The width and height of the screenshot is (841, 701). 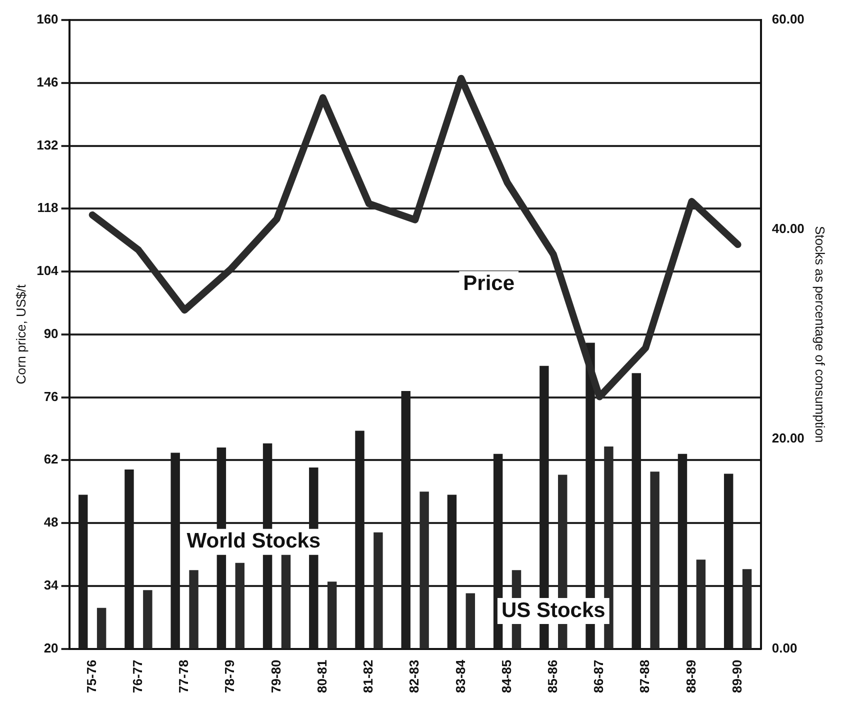 I want to click on y2-tick-label: 20.00, so click(x=788, y=438).